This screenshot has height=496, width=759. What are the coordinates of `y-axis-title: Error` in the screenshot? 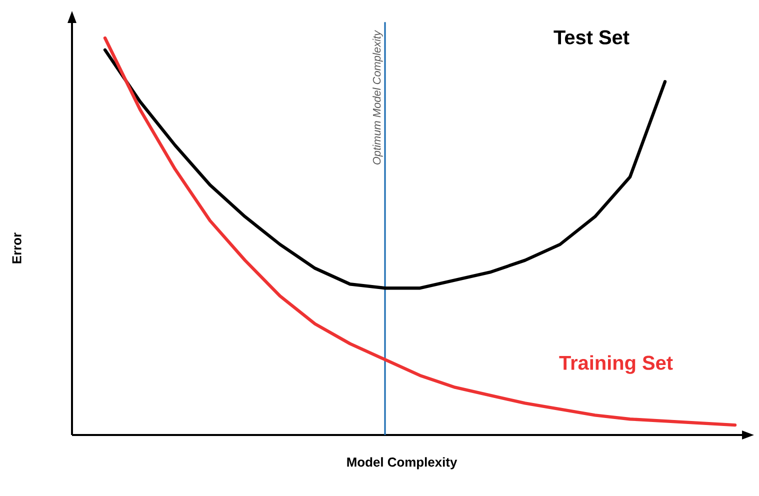 It's located at (17, 248).